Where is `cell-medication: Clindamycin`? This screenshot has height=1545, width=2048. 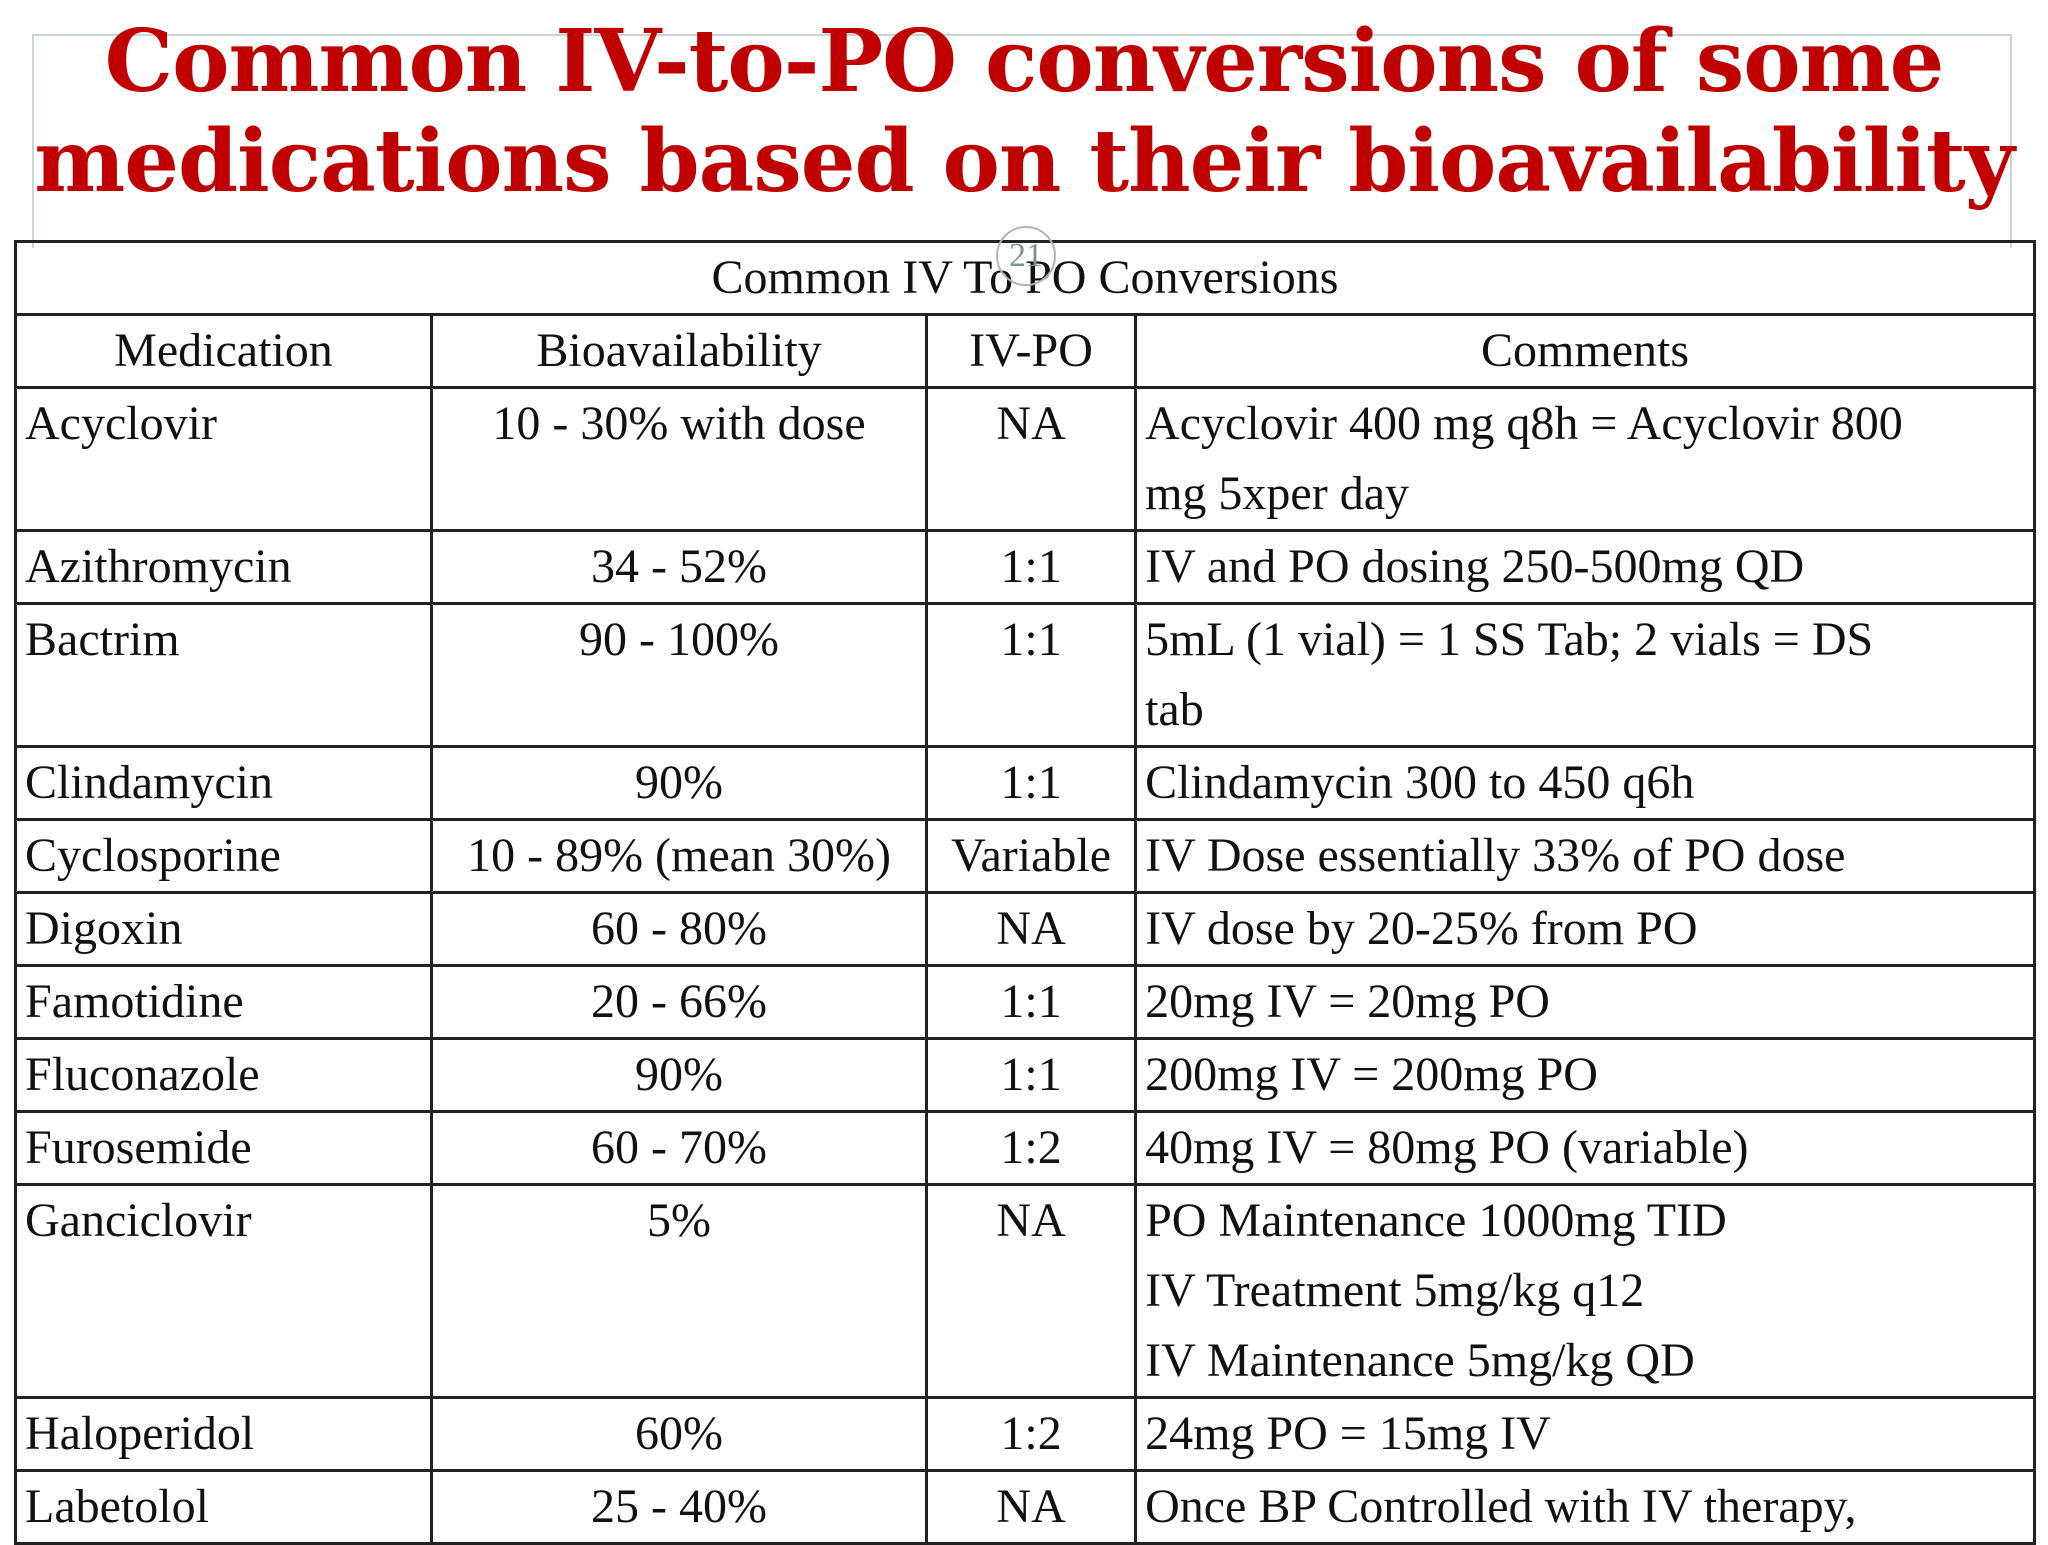
cell-medication: Clindamycin is located at coordinates (223, 783).